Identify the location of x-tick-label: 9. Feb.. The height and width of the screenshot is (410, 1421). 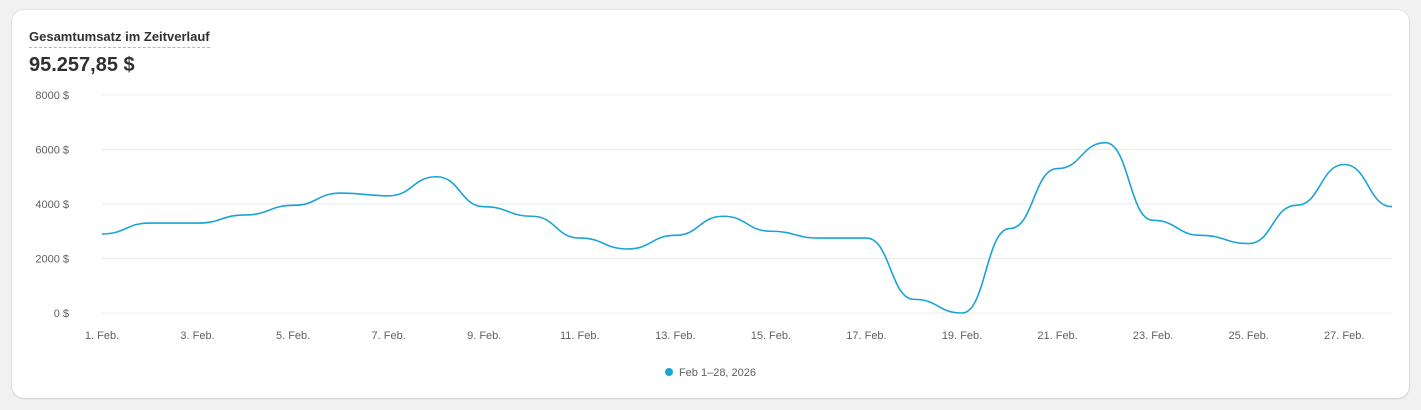
(484, 336).